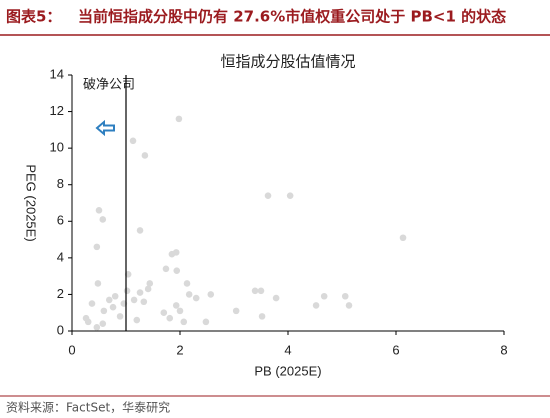 Image resolution: width=550 pixels, height=418 pixels. I want to click on x-tick-label: 8, so click(503, 349).